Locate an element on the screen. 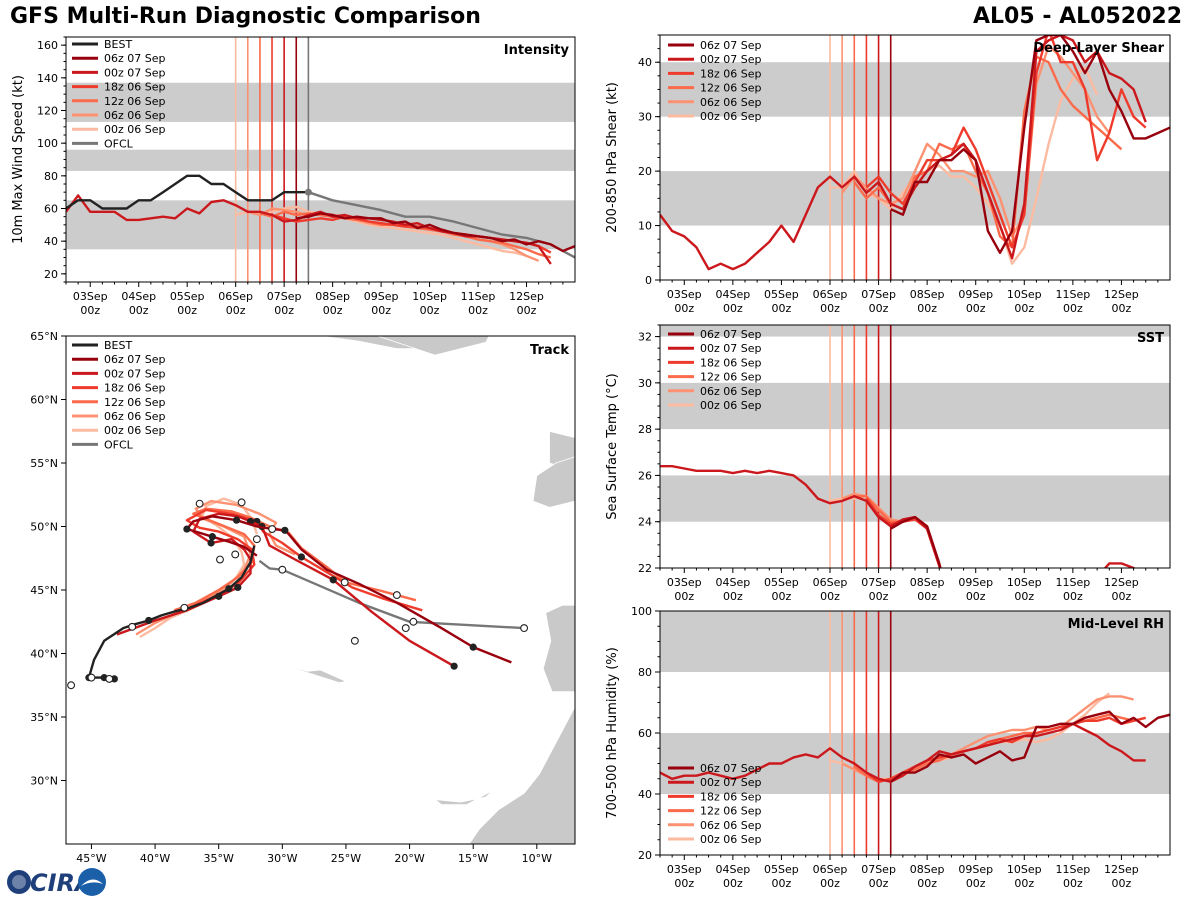  lat-tick-label: 40°N is located at coordinates (44, 654).